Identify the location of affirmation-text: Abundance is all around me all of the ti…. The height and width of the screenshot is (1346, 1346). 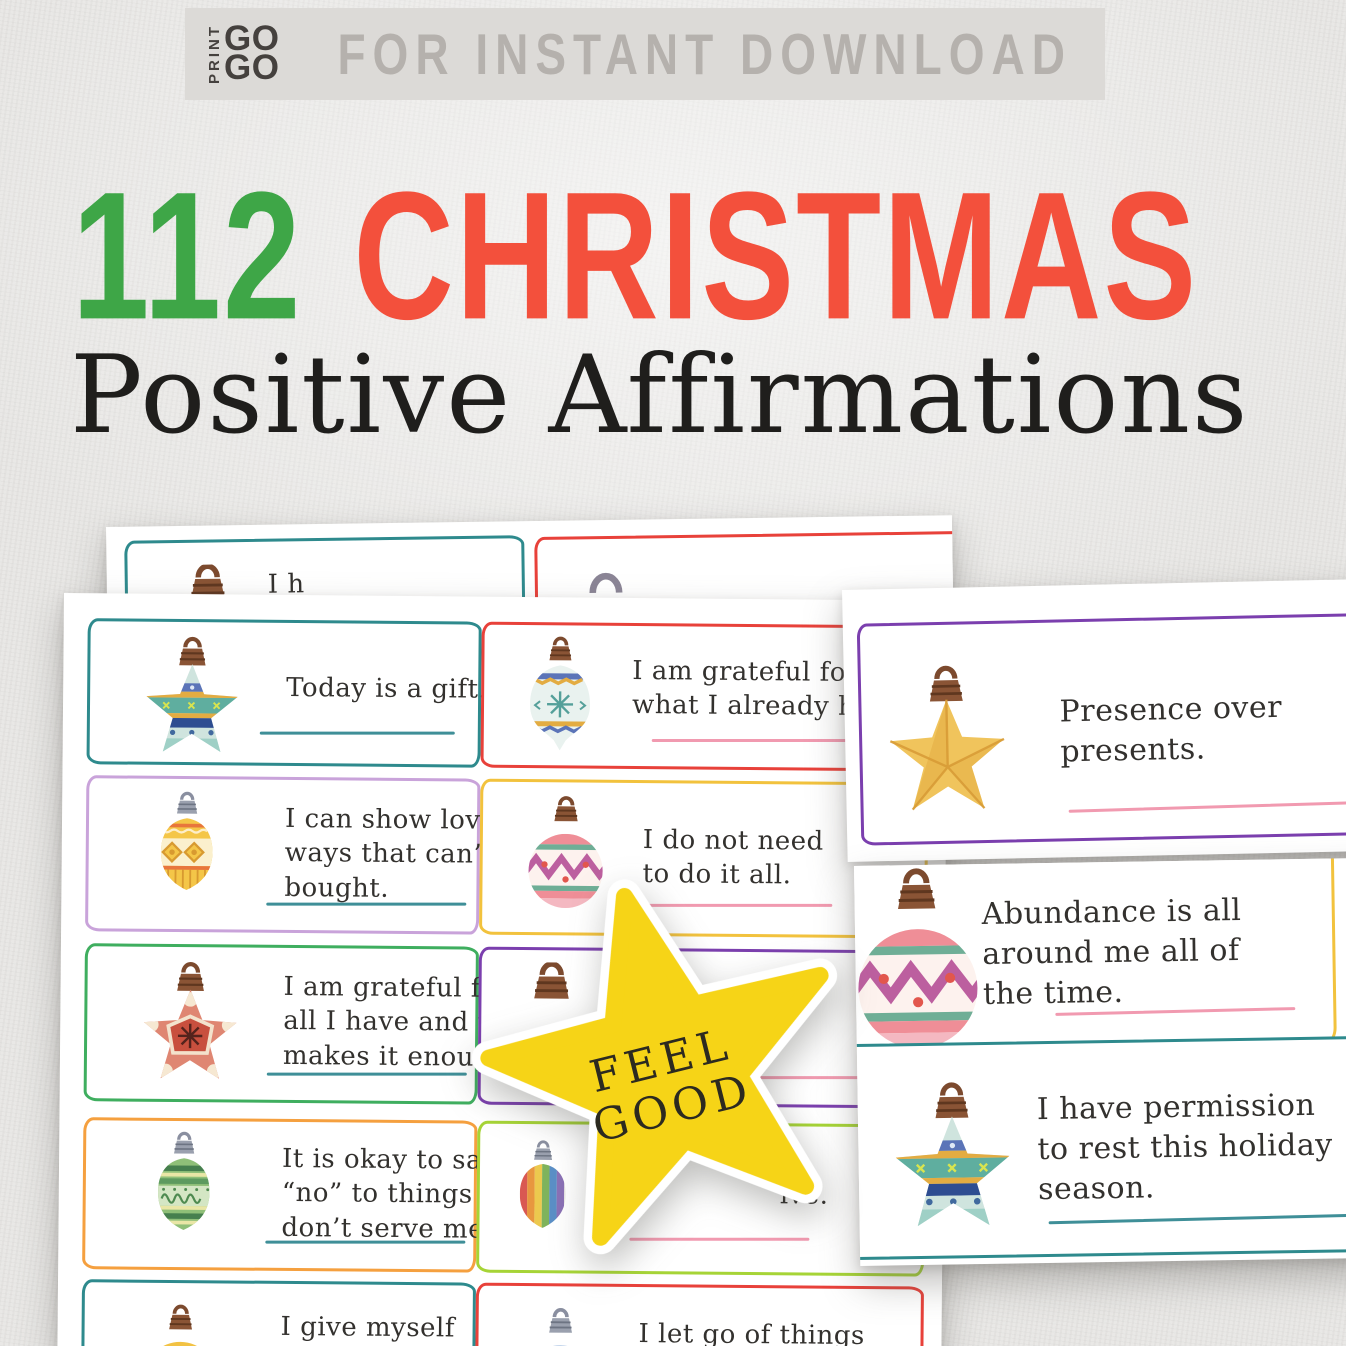
(1111, 952).